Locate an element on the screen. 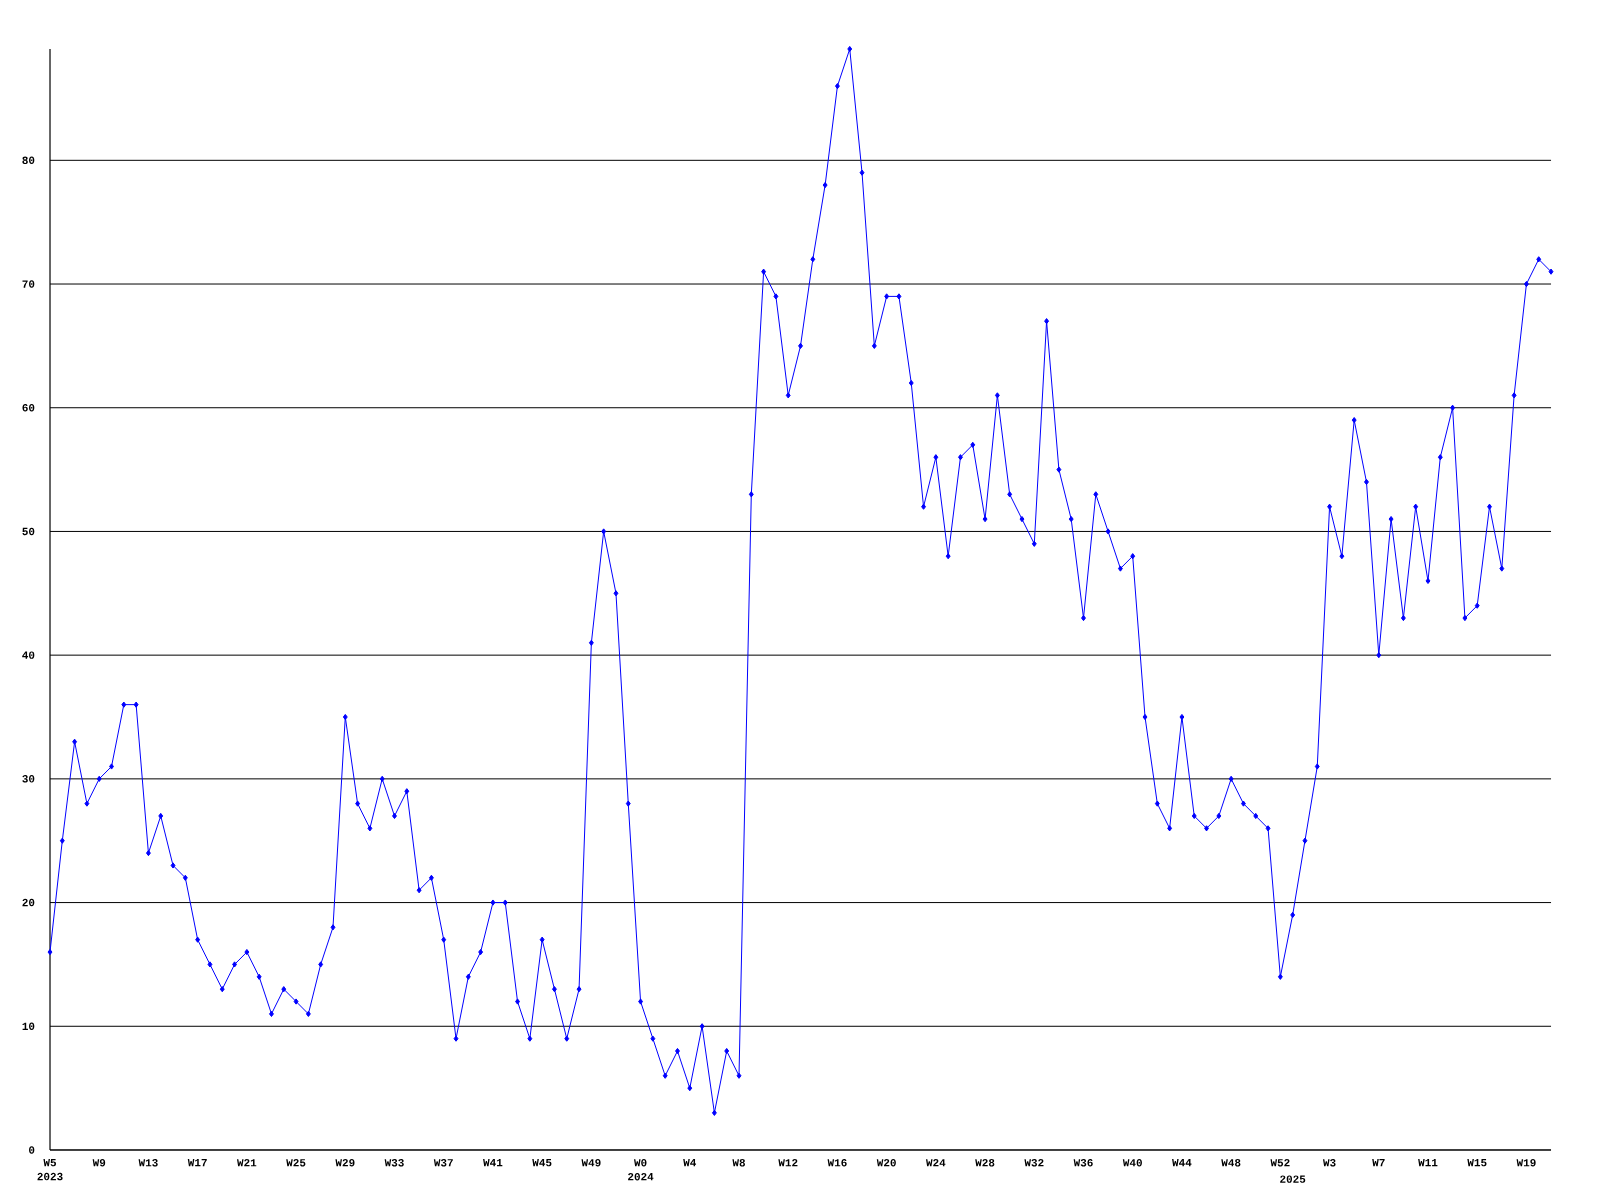  x-tick-label: W11 is located at coordinates (1428, 1163).